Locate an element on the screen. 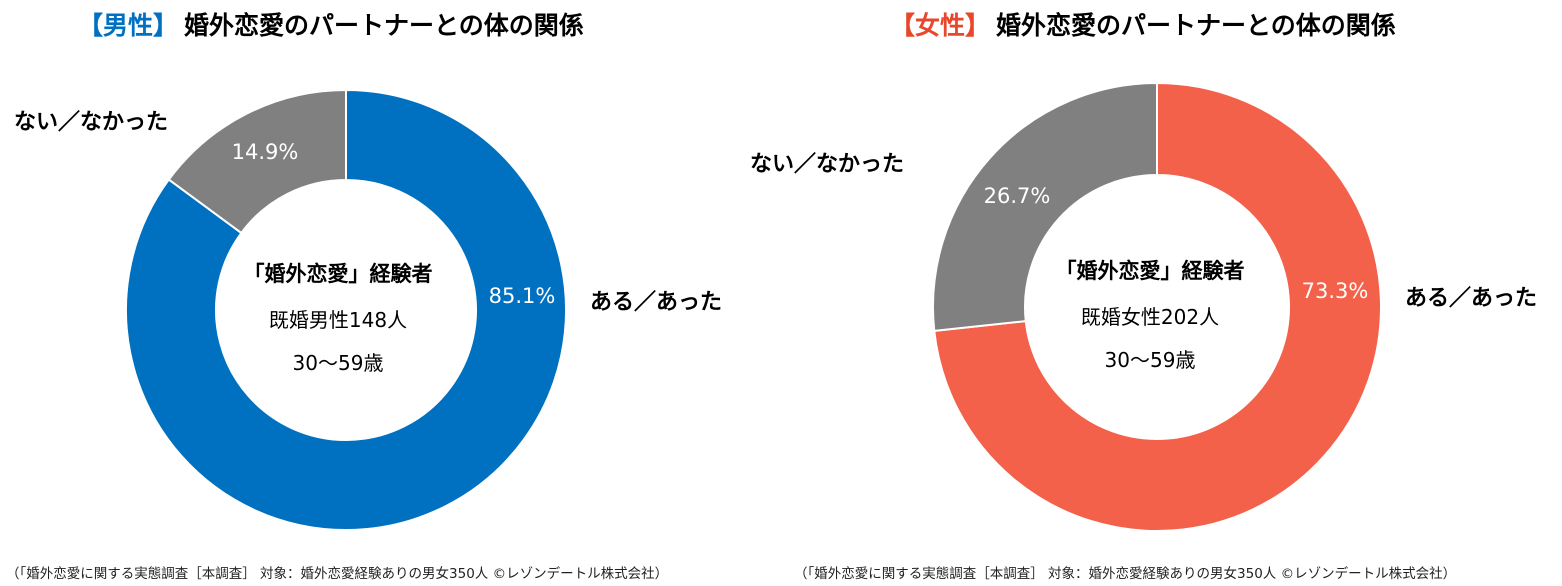 This screenshot has width=1562, height=586. chart-title-text-men: 婚外恋愛のパートナーとの体の関係 is located at coordinates (384, 25).